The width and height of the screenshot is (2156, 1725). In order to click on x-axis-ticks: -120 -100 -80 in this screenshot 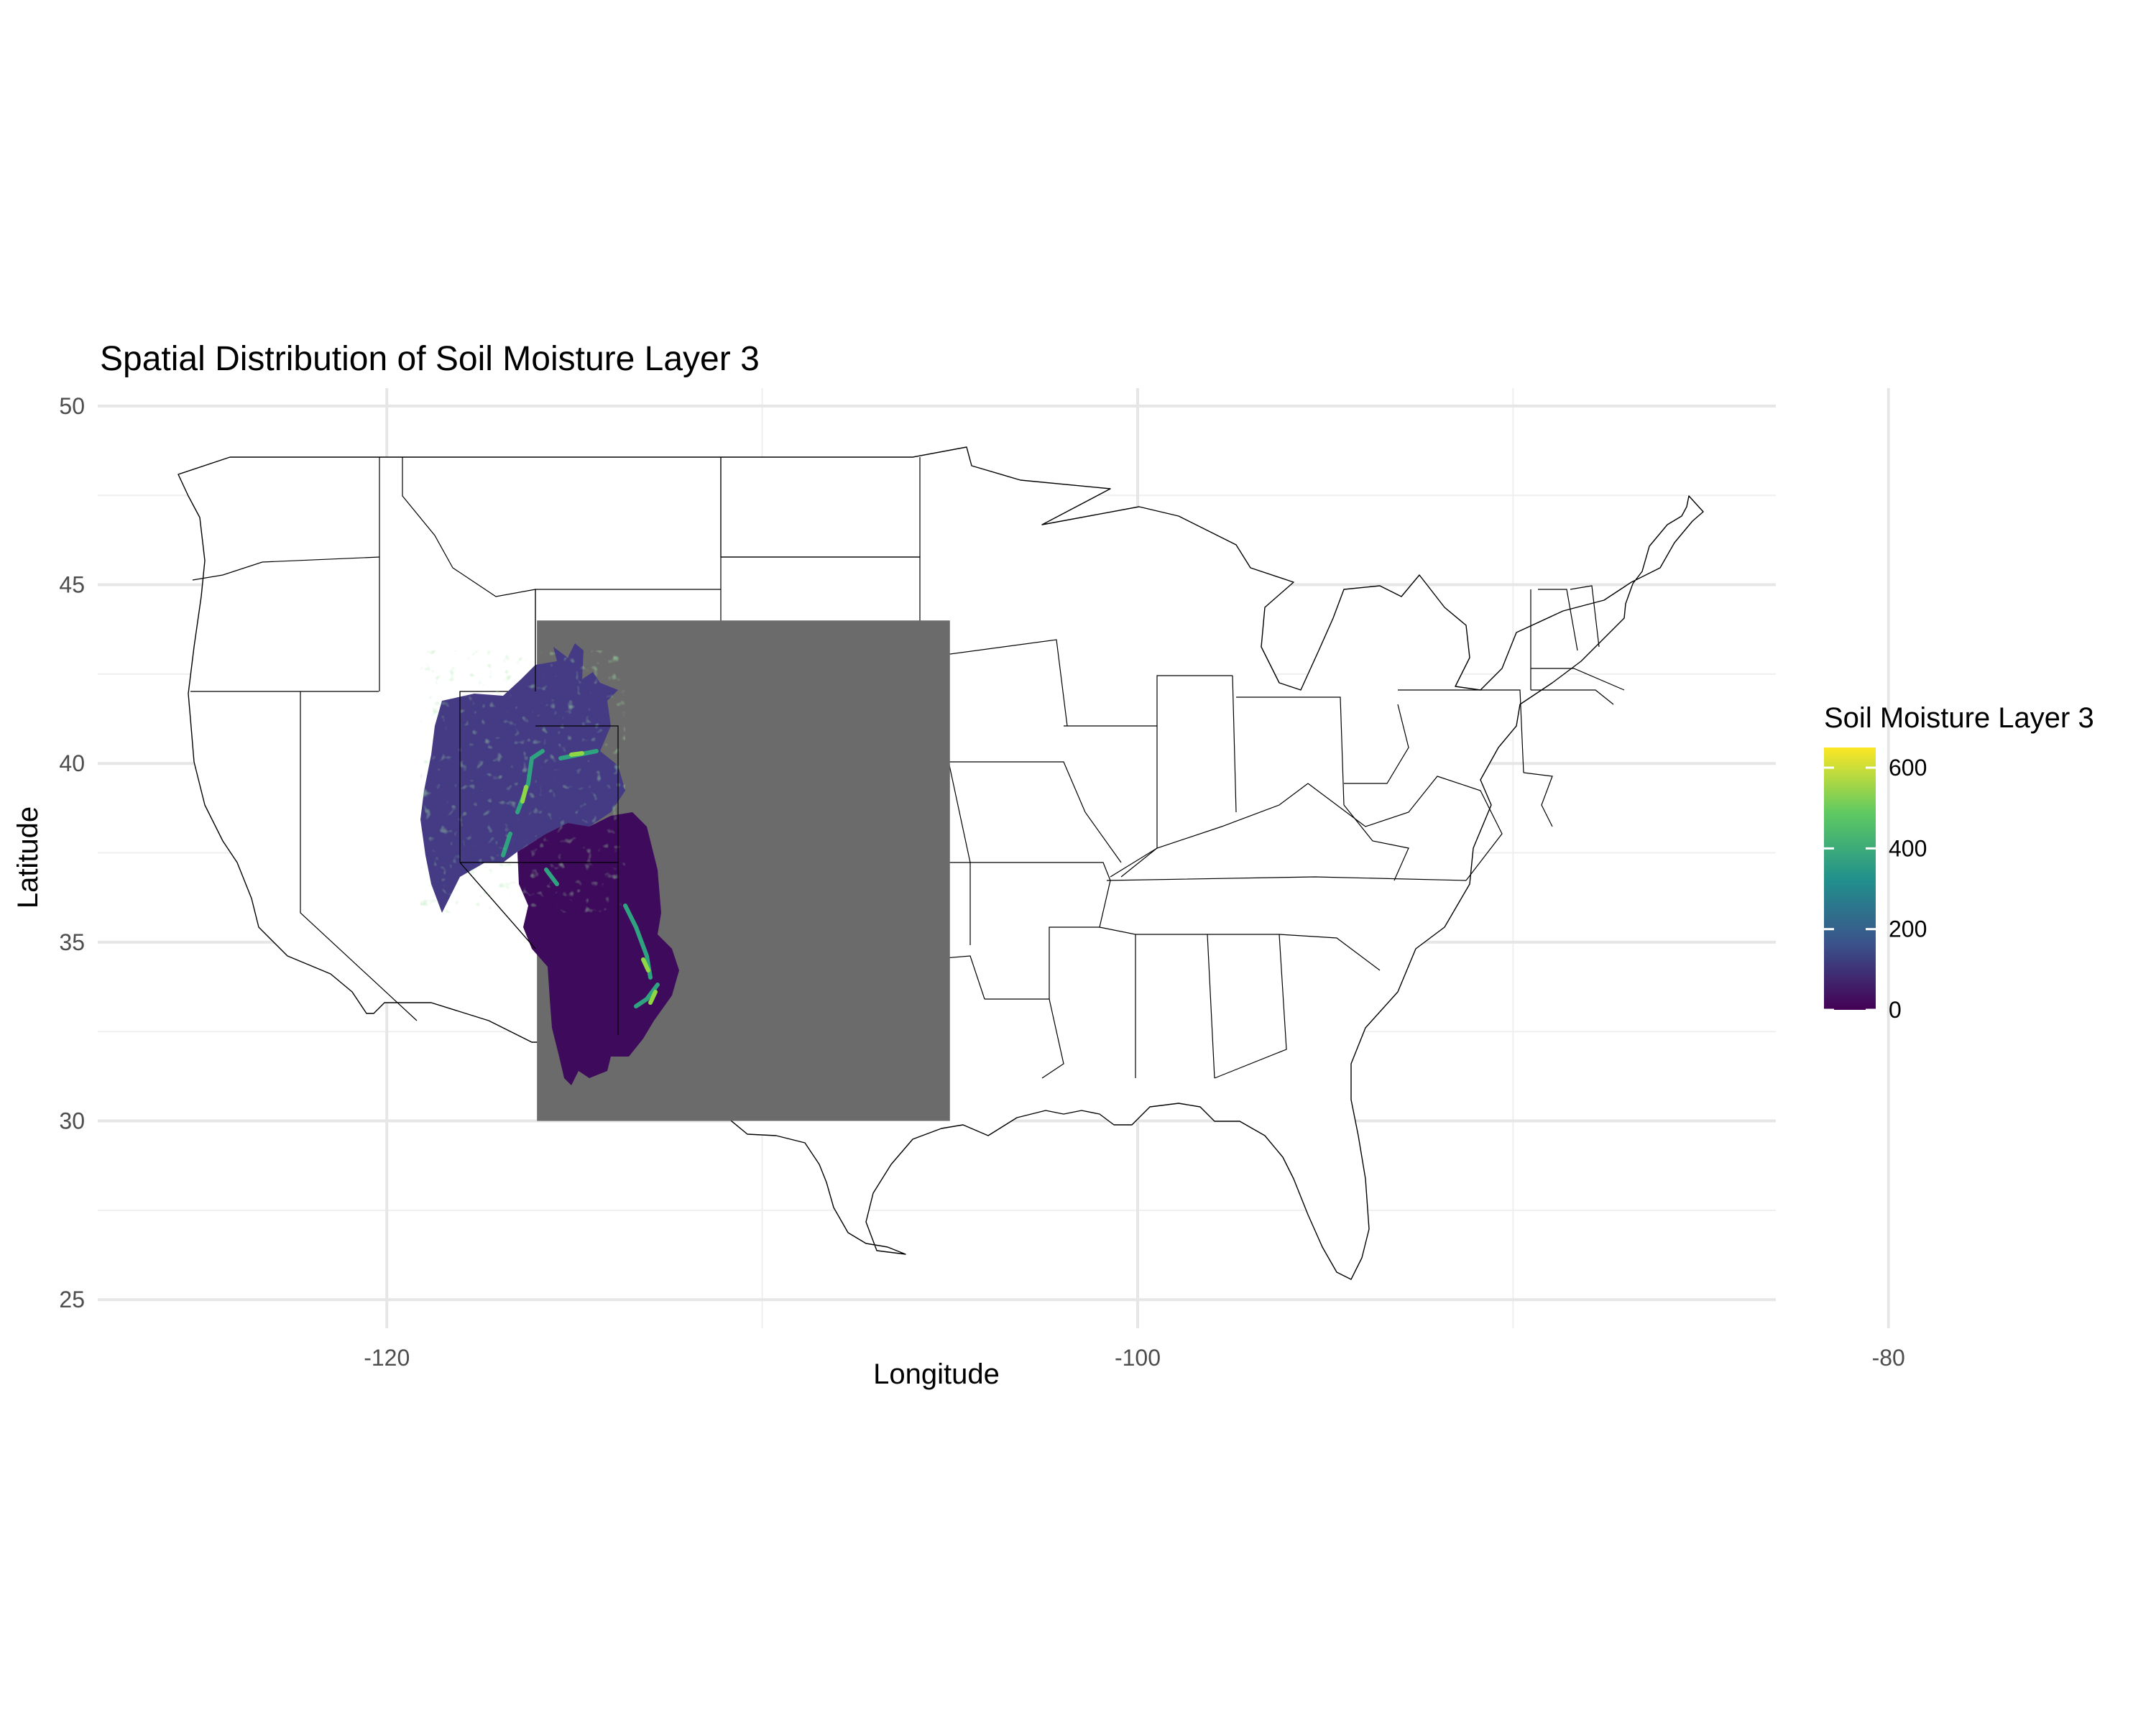, I will do `click(1134, 1358)`.